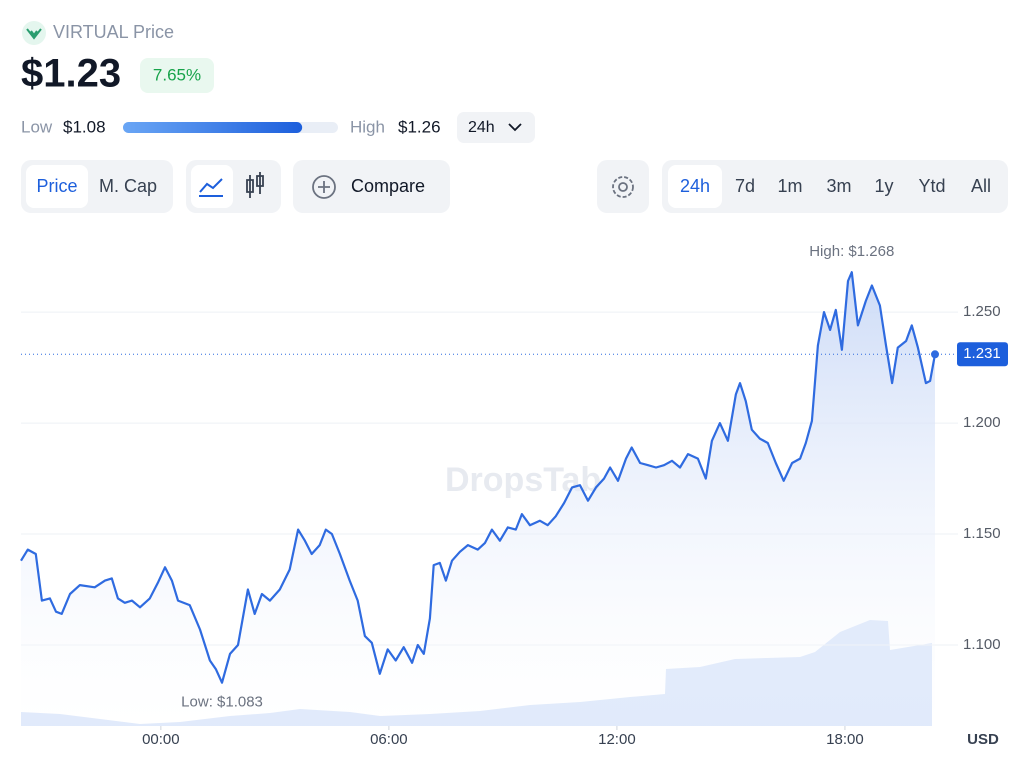  What do you see at coordinates (981, 186) in the screenshot?
I see `range-tab: All` at bounding box center [981, 186].